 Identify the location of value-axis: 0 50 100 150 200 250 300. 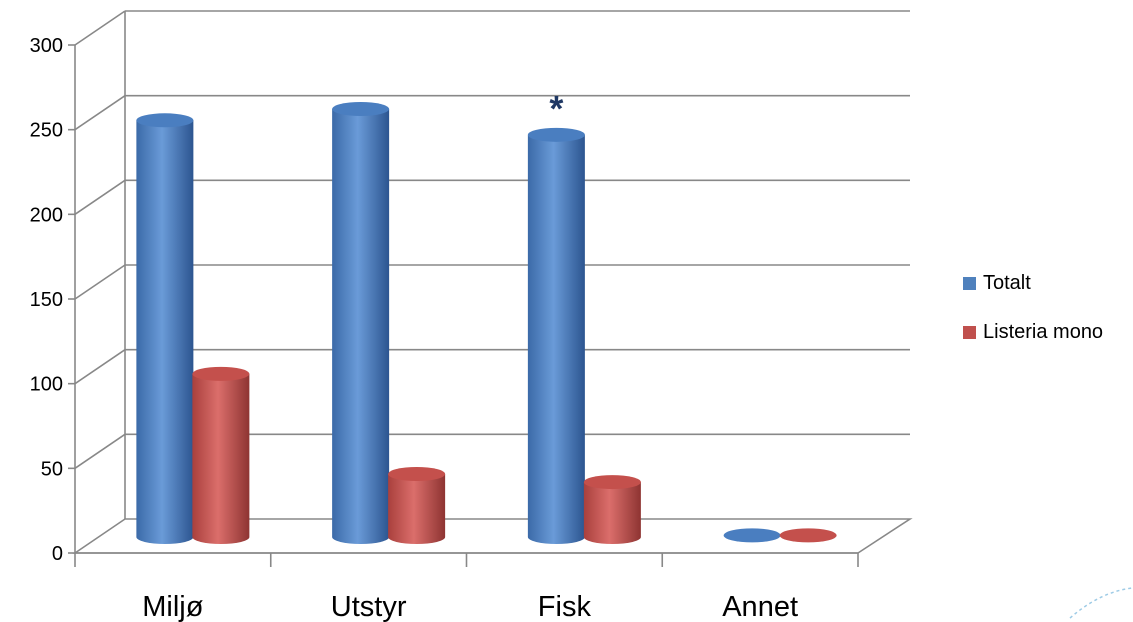
(53, 300).